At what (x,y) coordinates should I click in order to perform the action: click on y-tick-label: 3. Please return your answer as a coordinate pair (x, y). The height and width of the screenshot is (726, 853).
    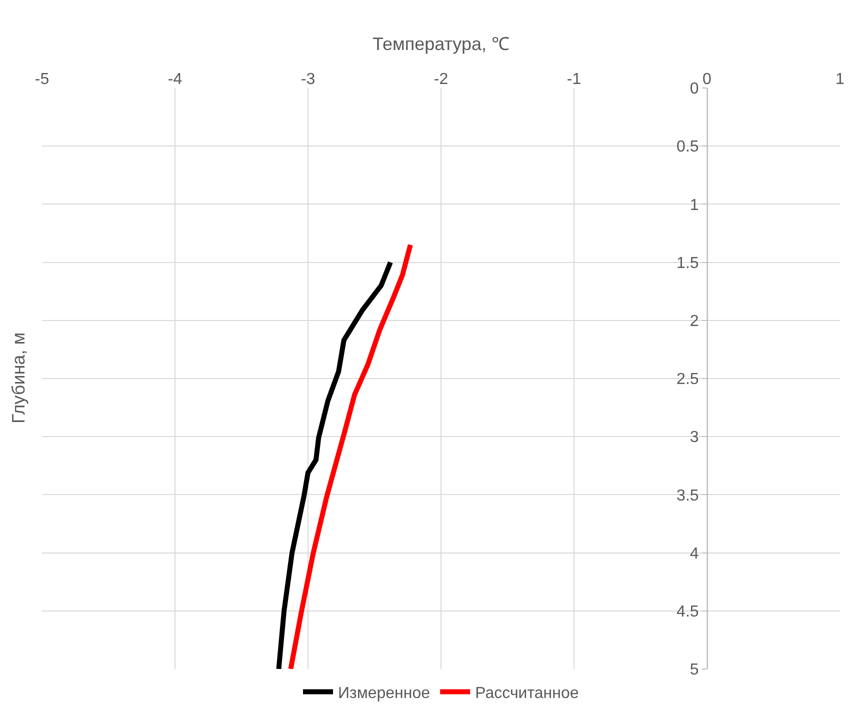
    Looking at the image, I should click on (694, 437).